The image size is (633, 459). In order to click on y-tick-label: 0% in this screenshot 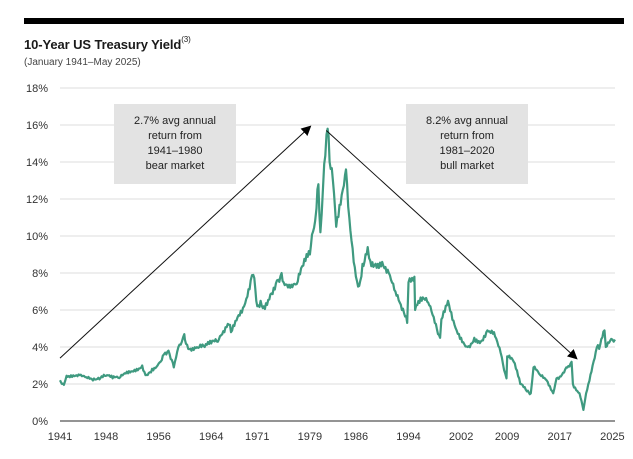, I will do `click(40, 422)`.